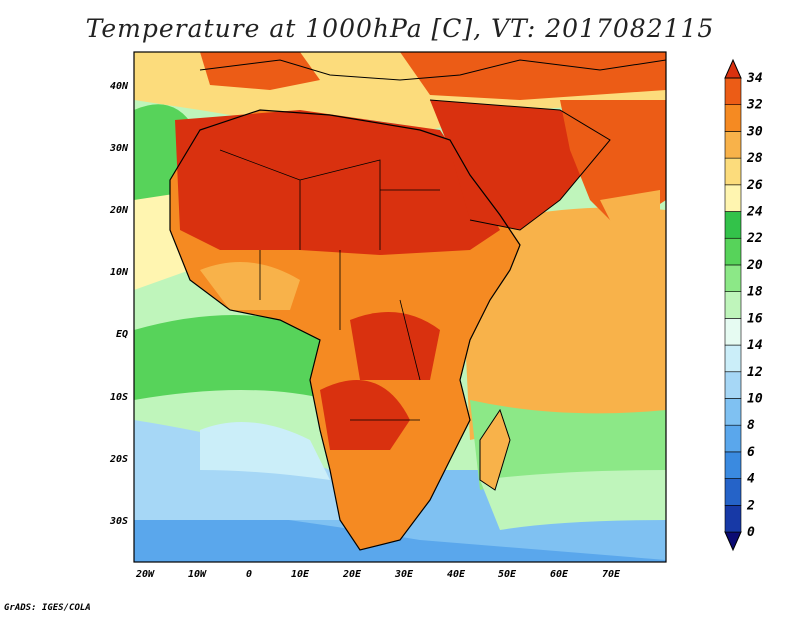  I want to click on lat-tick-label: 30N, so click(119, 148).